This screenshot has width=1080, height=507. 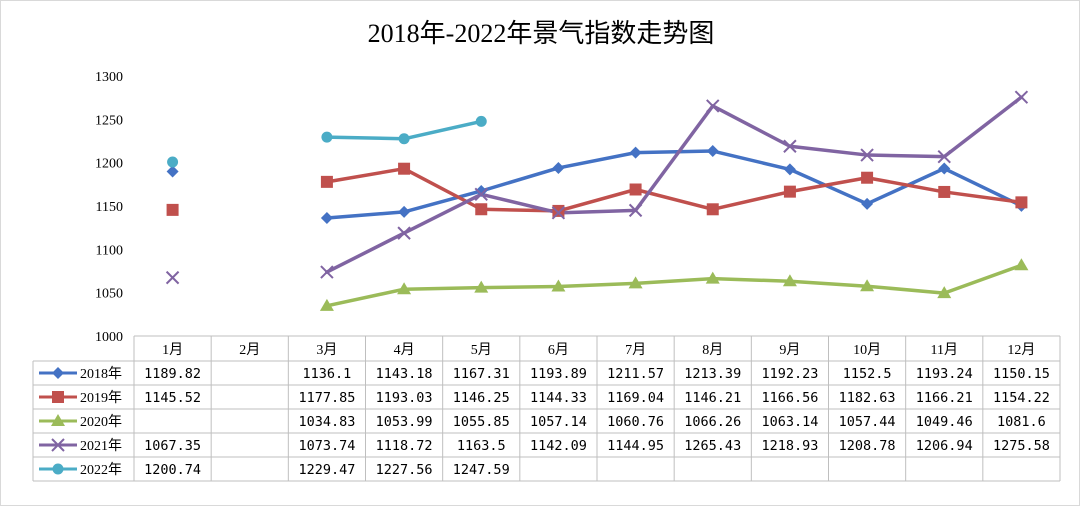 What do you see at coordinates (598, 350) in the screenshot?
I see `data-table-header: 1月 2月 3月 4月 5月 6月 7月 8月 9月 10月 11月 12月` at bounding box center [598, 350].